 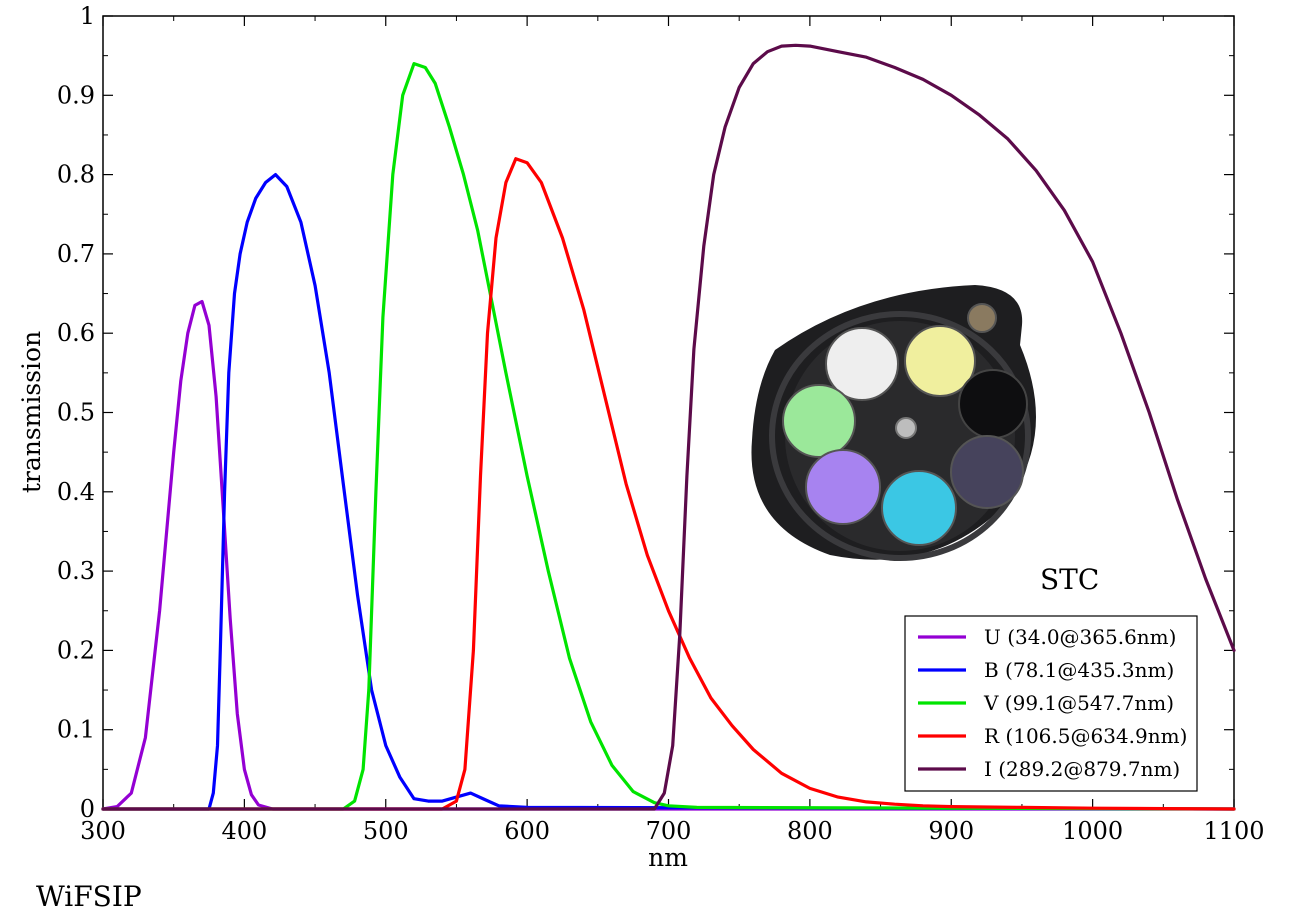 What do you see at coordinates (1079, 670) in the screenshot?
I see `legend-label: B (78.1@435.3nm)` at bounding box center [1079, 670].